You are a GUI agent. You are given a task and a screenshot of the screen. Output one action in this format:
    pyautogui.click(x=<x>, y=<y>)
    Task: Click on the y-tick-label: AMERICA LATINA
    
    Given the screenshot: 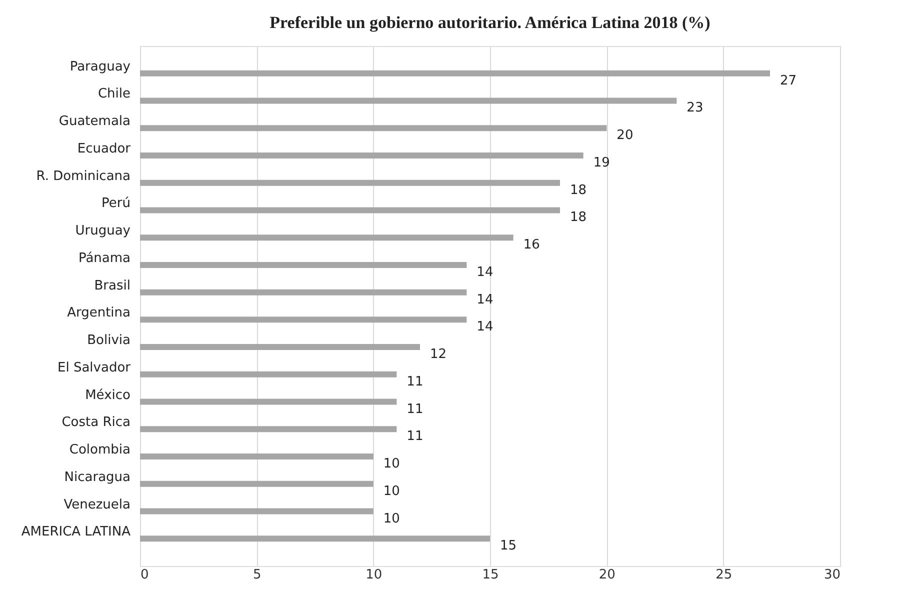 What is the action you would take?
    pyautogui.click(x=76, y=532)
    